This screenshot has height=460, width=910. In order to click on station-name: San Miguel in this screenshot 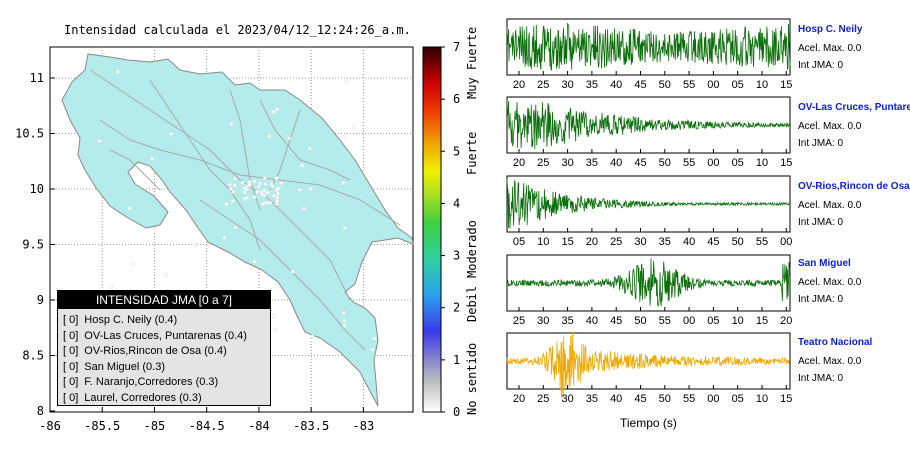, I will do `click(824, 263)`.